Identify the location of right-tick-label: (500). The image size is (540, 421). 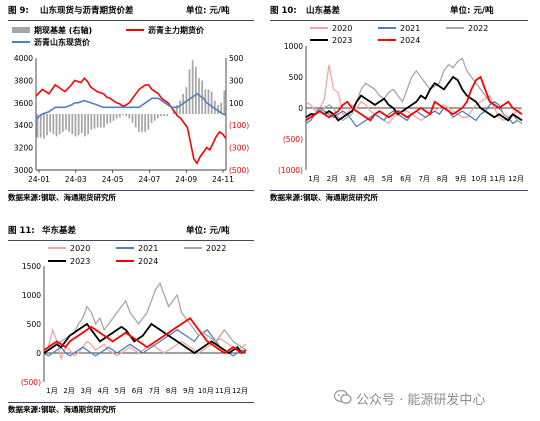
(239, 170).